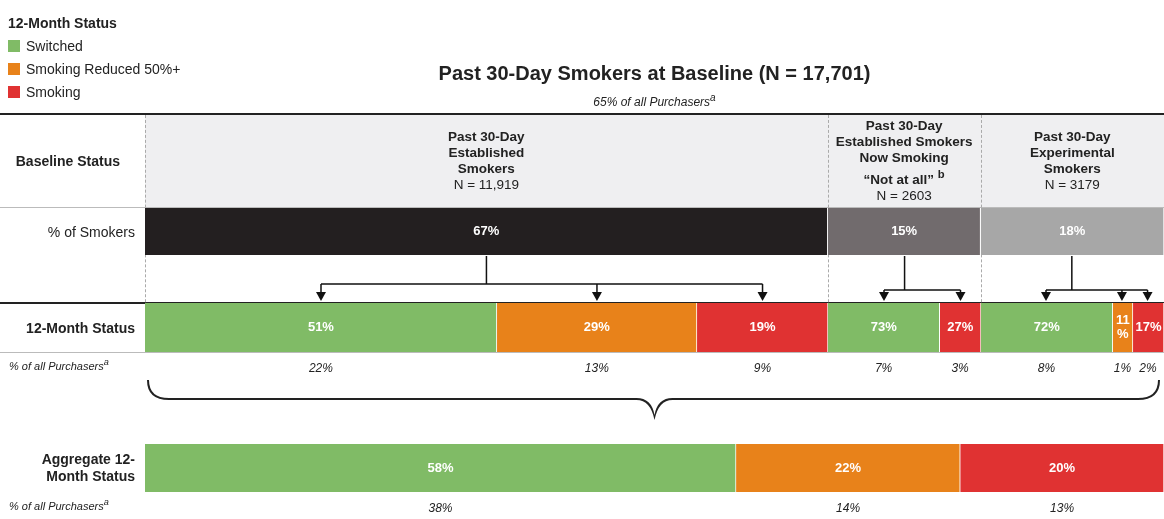  Describe the element at coordinates (1046, 368) in the screenshot. I see `annotation: 8%` at that location.